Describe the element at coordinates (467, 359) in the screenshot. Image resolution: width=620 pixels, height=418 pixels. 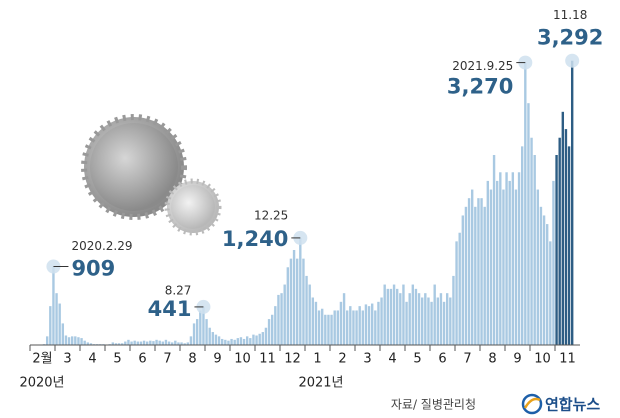
I see `x-tick-label: 7` at that location.